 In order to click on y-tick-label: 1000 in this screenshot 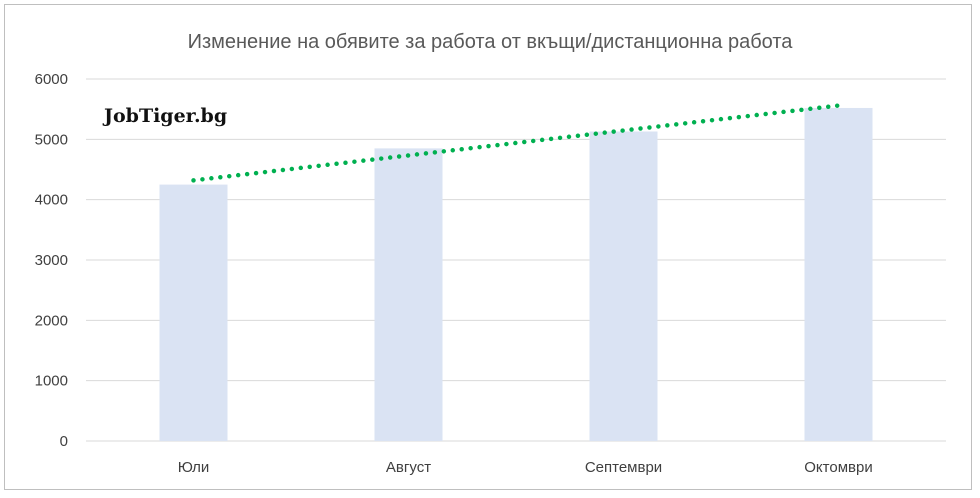, I will do `click(51, 381)`.